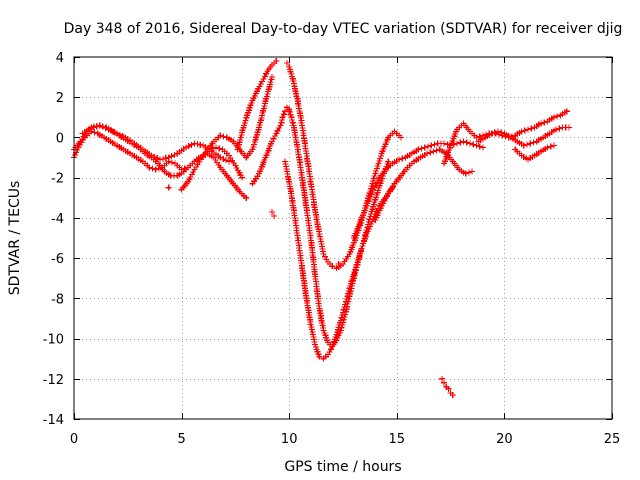  I want to click on y-tick-label: -4, so click(57, 219).